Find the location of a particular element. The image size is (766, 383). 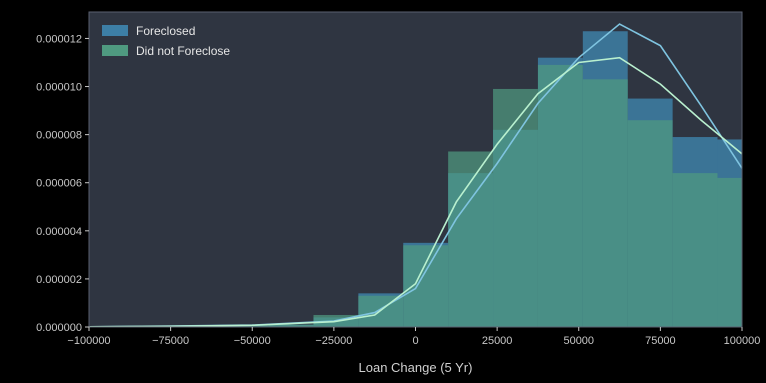

x-tick-label-1: −75000 is located at coordinates (170, 341).